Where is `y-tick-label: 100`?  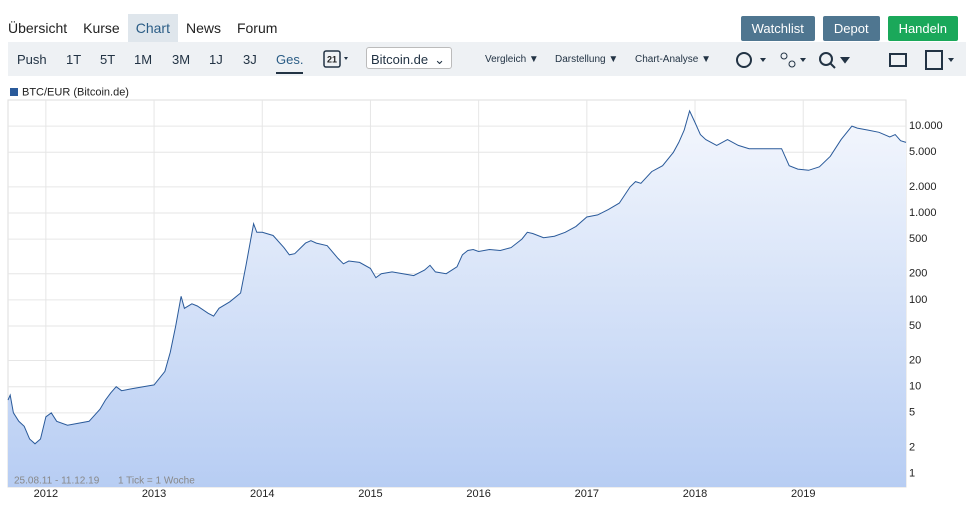 y-tick-label: 100 is located at coordinates (918, 300).